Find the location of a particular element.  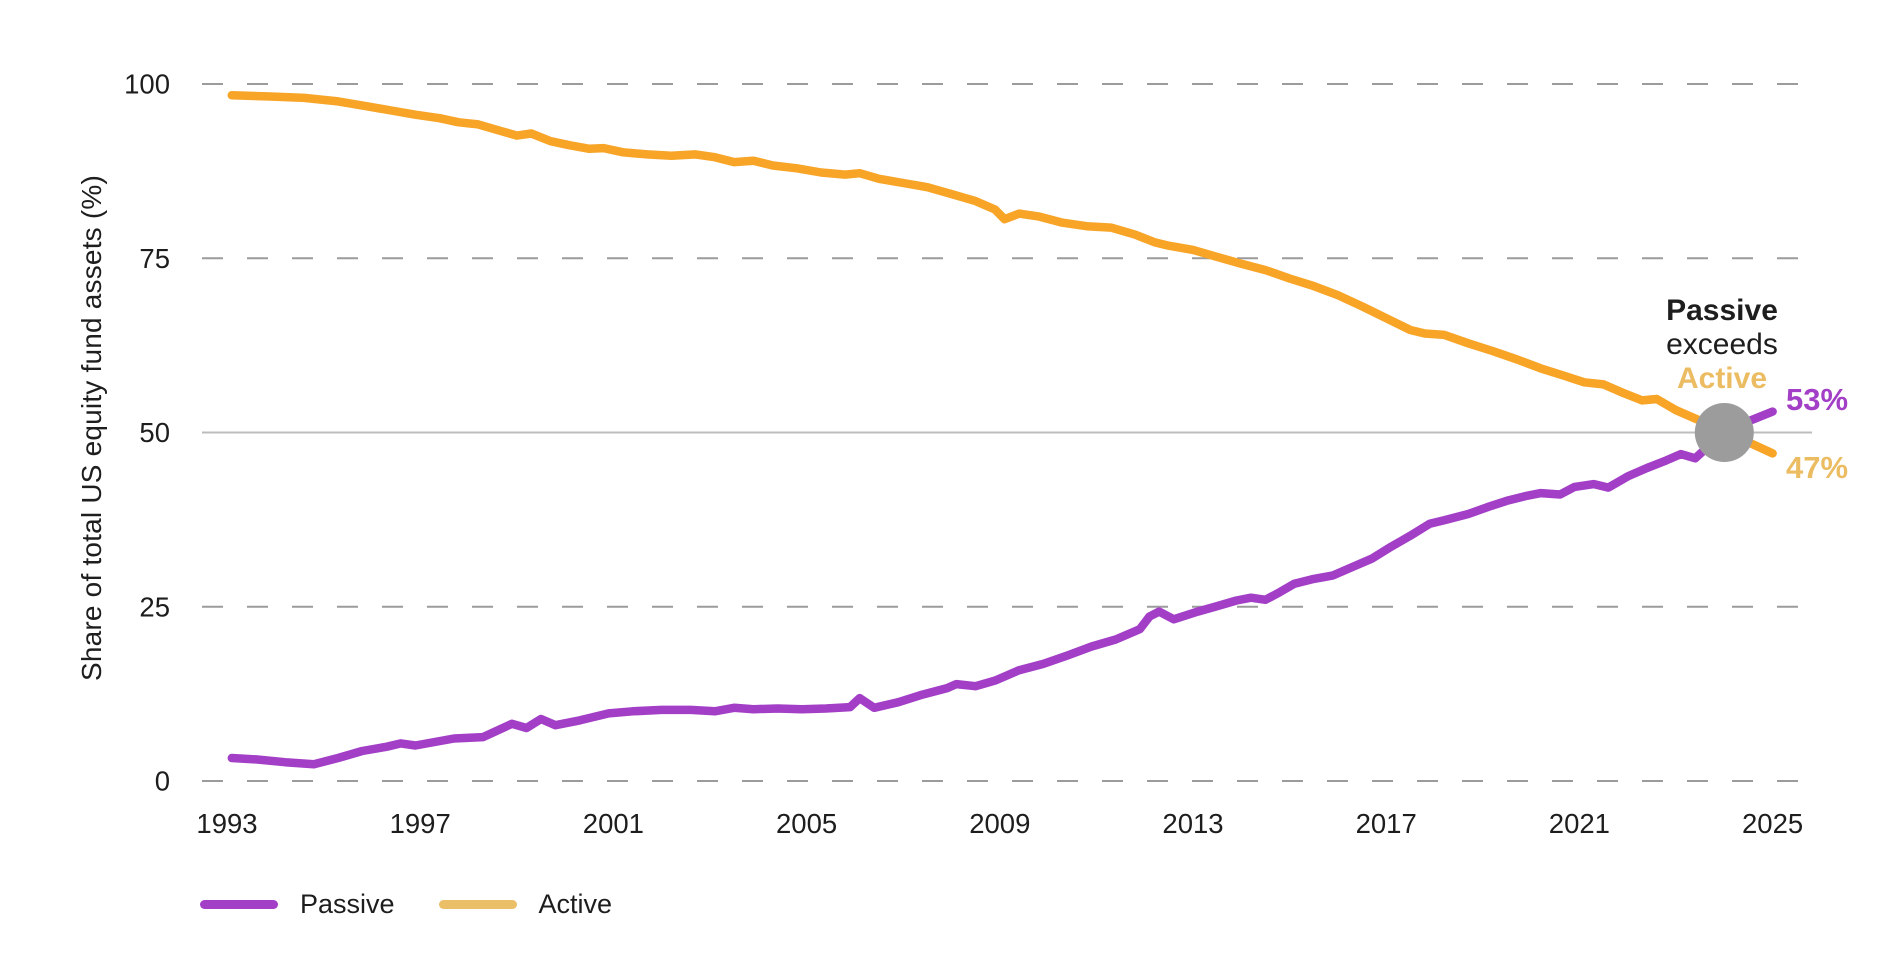

x-tick-label: 2021 is located at coordinates (1579, 823).